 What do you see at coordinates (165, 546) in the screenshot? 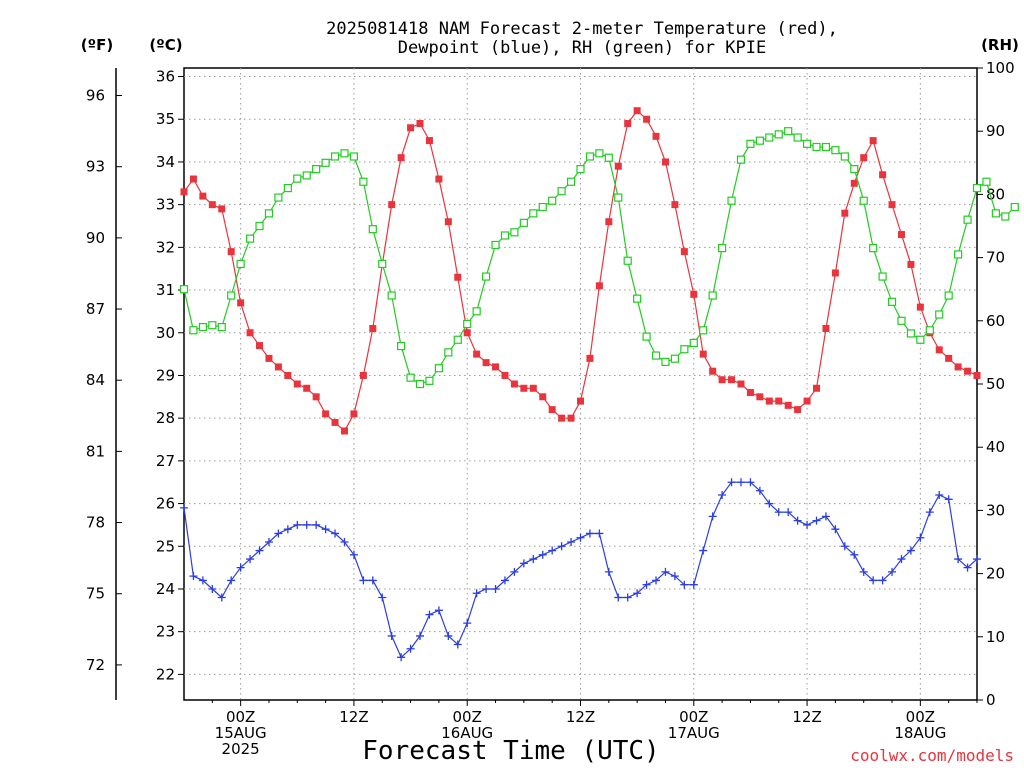
I see `celsius-tick-label: 25` at bounding box center [165, 546].